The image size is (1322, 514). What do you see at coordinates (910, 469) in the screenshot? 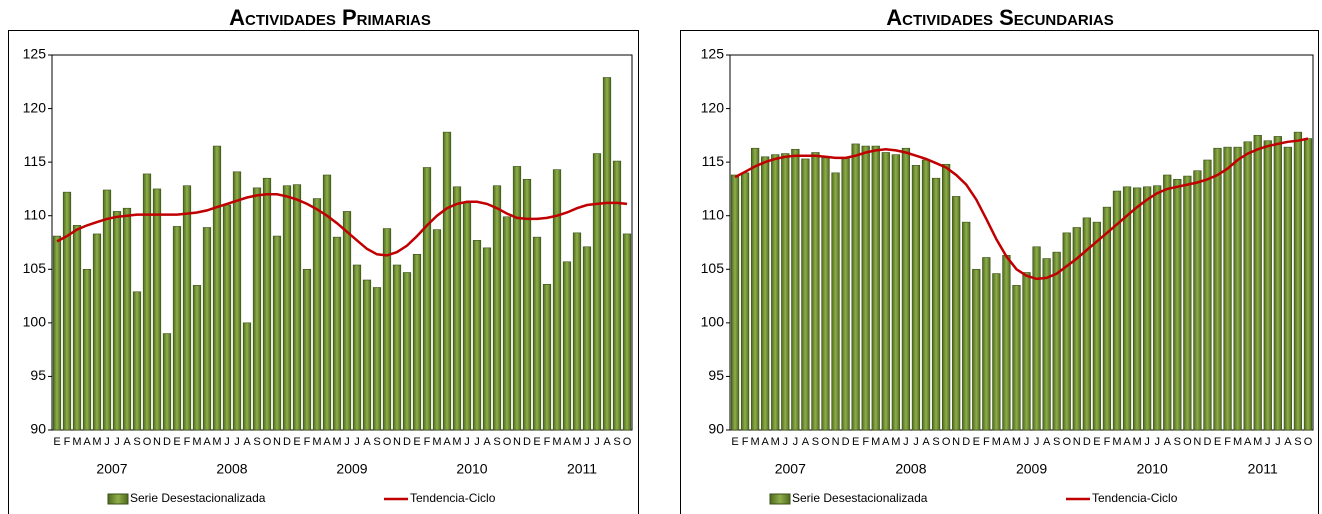
I see `year-label: 2008` at bounding box center [910, 469].